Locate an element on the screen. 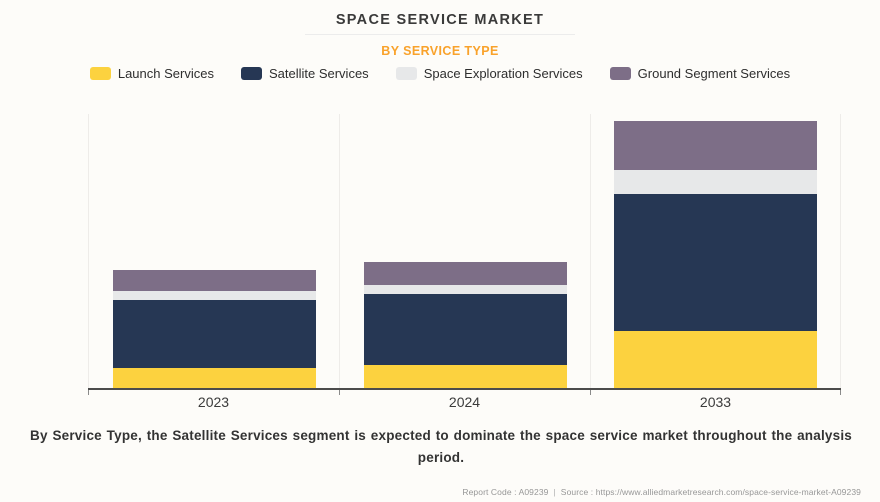  bar-segment-satellite-services-2023 is located at coordinates (214, 334).